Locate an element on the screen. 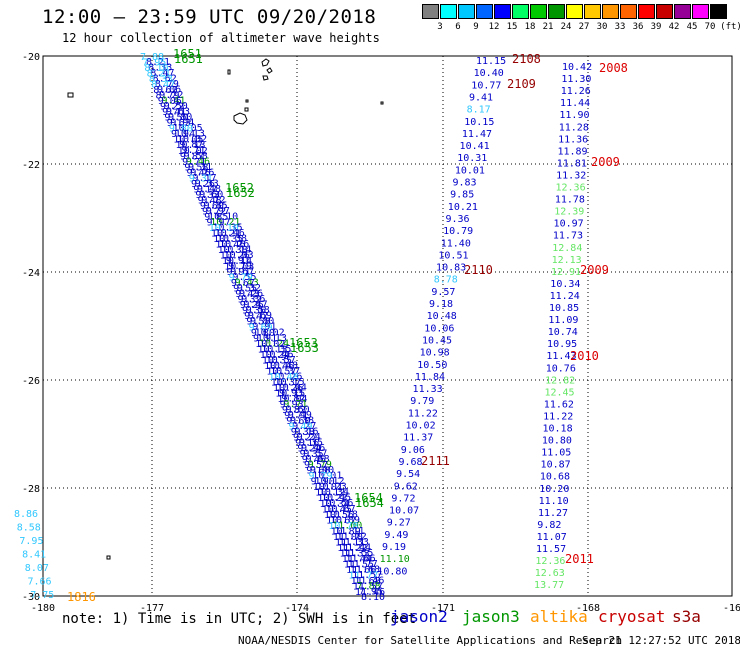 This screenshot has width=740, height=650. swh-value-track-b: 10.50 is located at coordinates (432, 365).